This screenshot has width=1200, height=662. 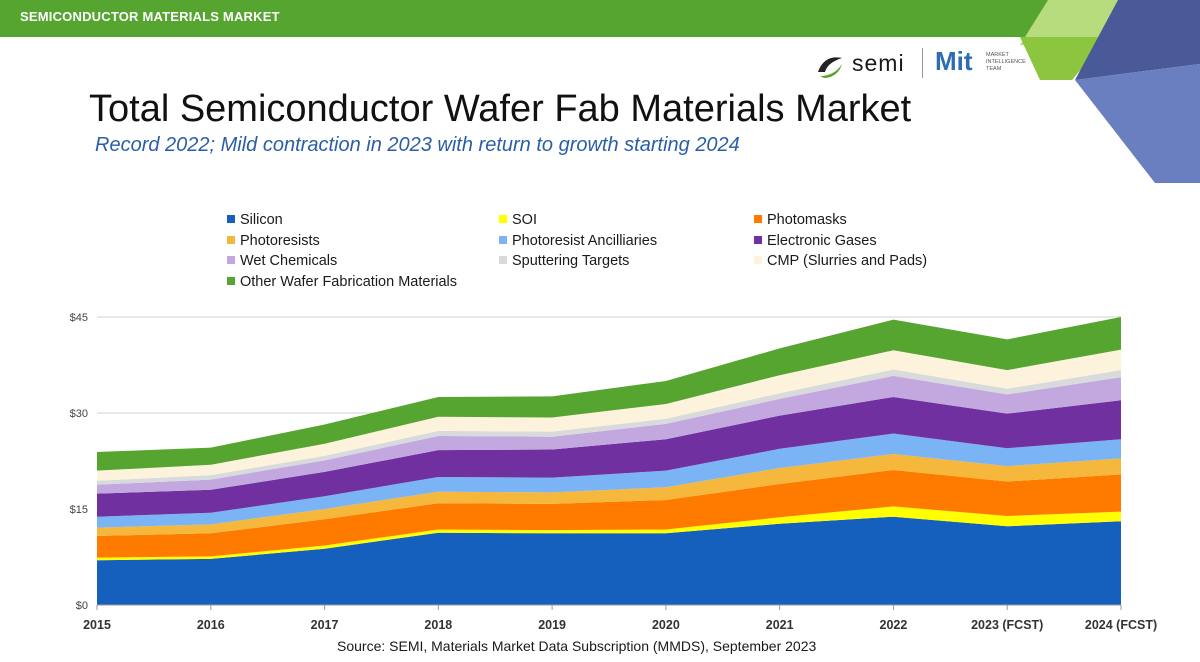 I want to click on area-sputtering-targets, so click(x=609, y=427).